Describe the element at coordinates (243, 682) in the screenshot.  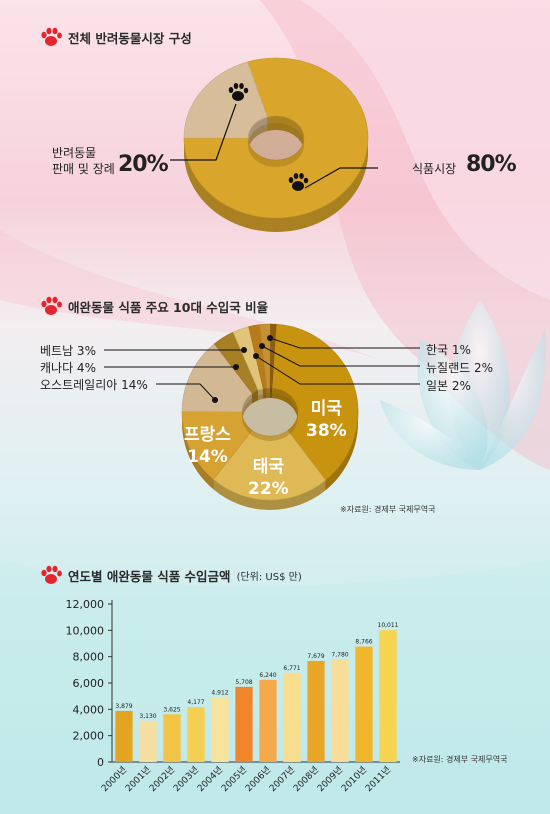
I see `bar-value-label: 5,708` at that location.